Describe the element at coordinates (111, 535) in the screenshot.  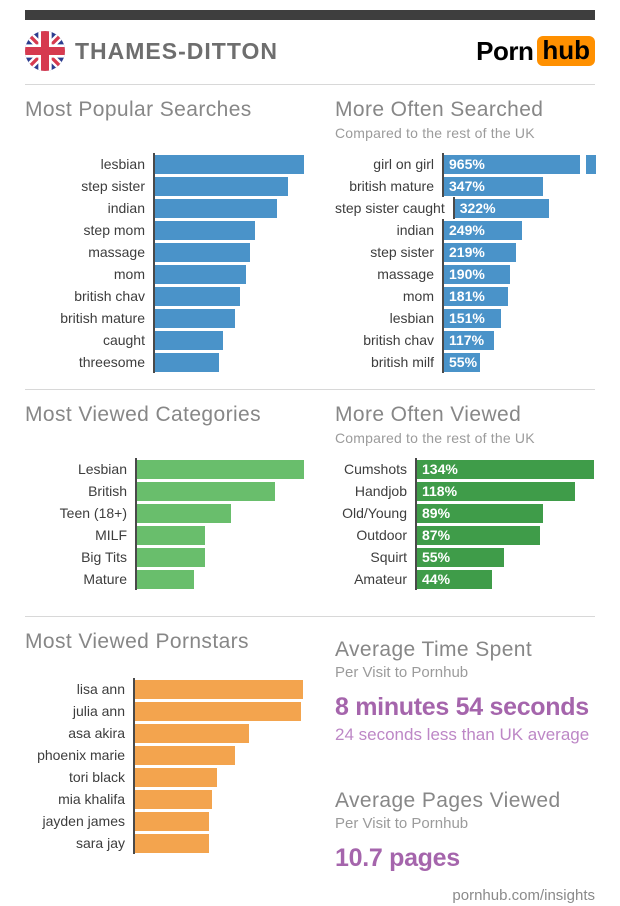
I see `bar-label: MILF` at that location.